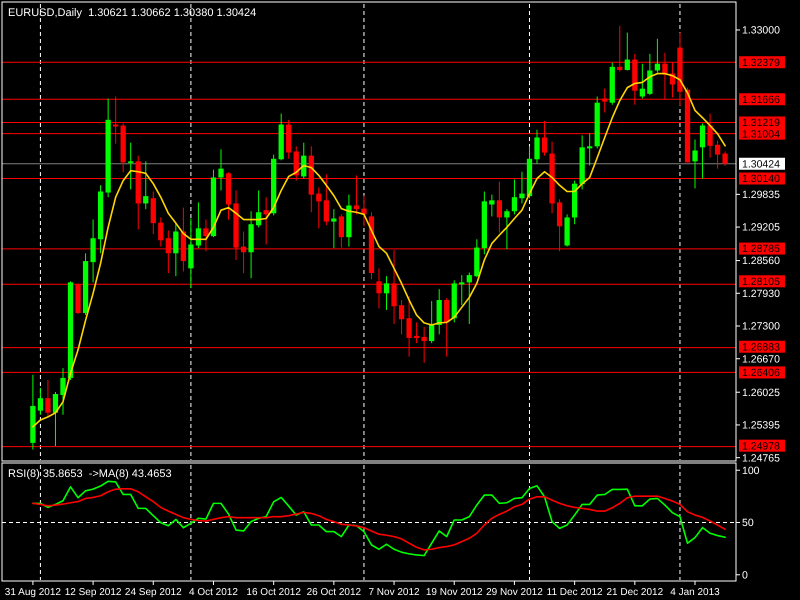 This screenshot has width=800, height=600. Describe the element at coordinates (695, 592) in the screenshot. I see `x-tick-label: 4 Jan 2013` at that location.